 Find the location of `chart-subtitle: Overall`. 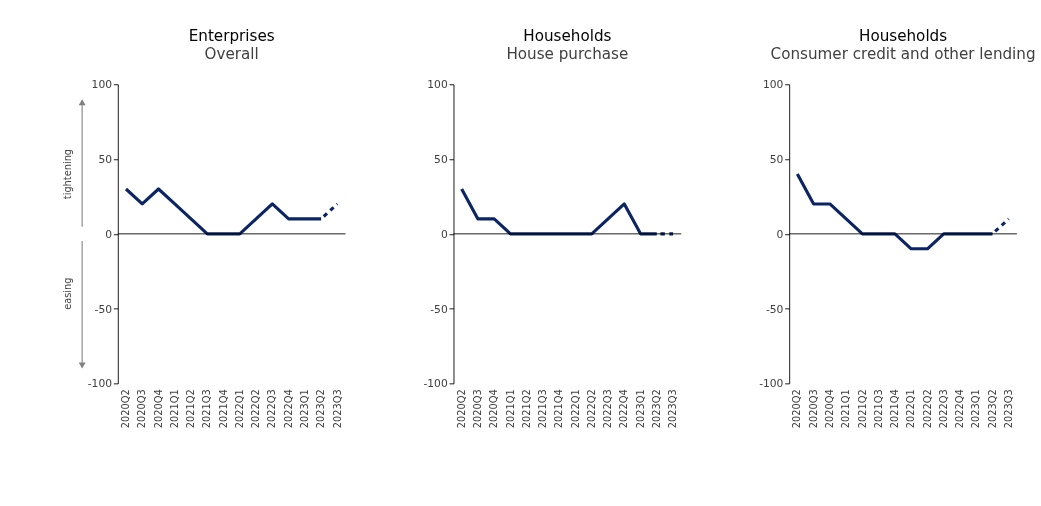

chart-subtitle: Overall is located at coordinates (231, 54).